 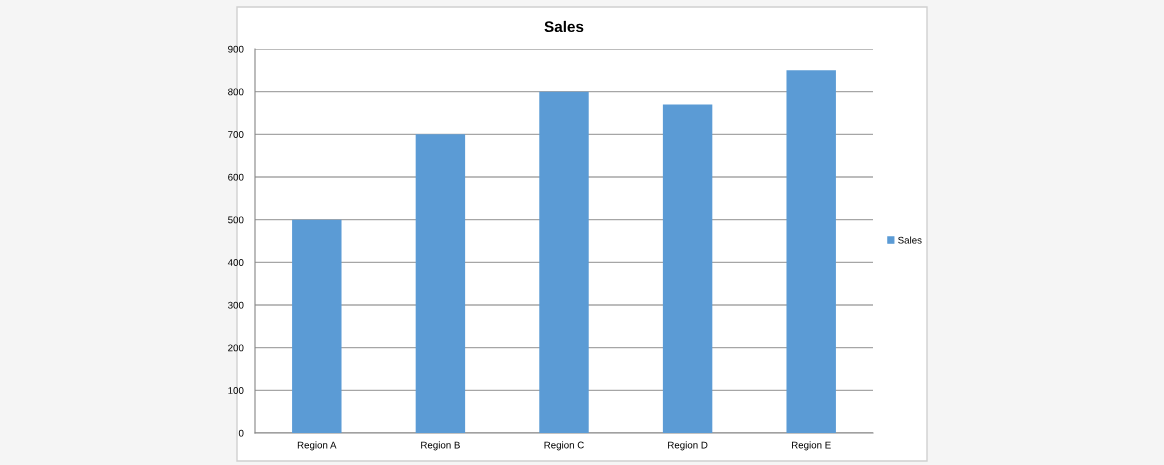 What do you see at coordinates (564, 446) in the screenshot?
I see `x-tick-label: Region C` at bounding box center [564, 446].